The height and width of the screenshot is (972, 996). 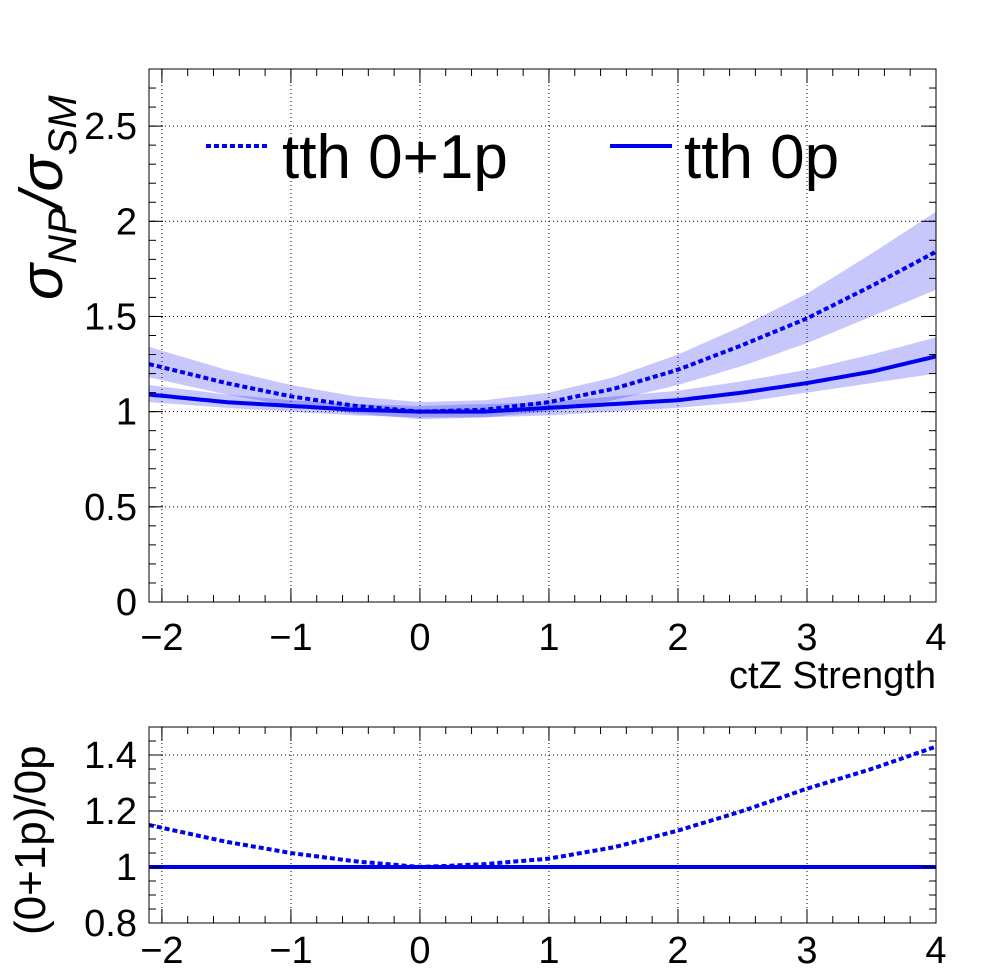 I want to click on y-tick-label: 2, so click(x=126, y=222).